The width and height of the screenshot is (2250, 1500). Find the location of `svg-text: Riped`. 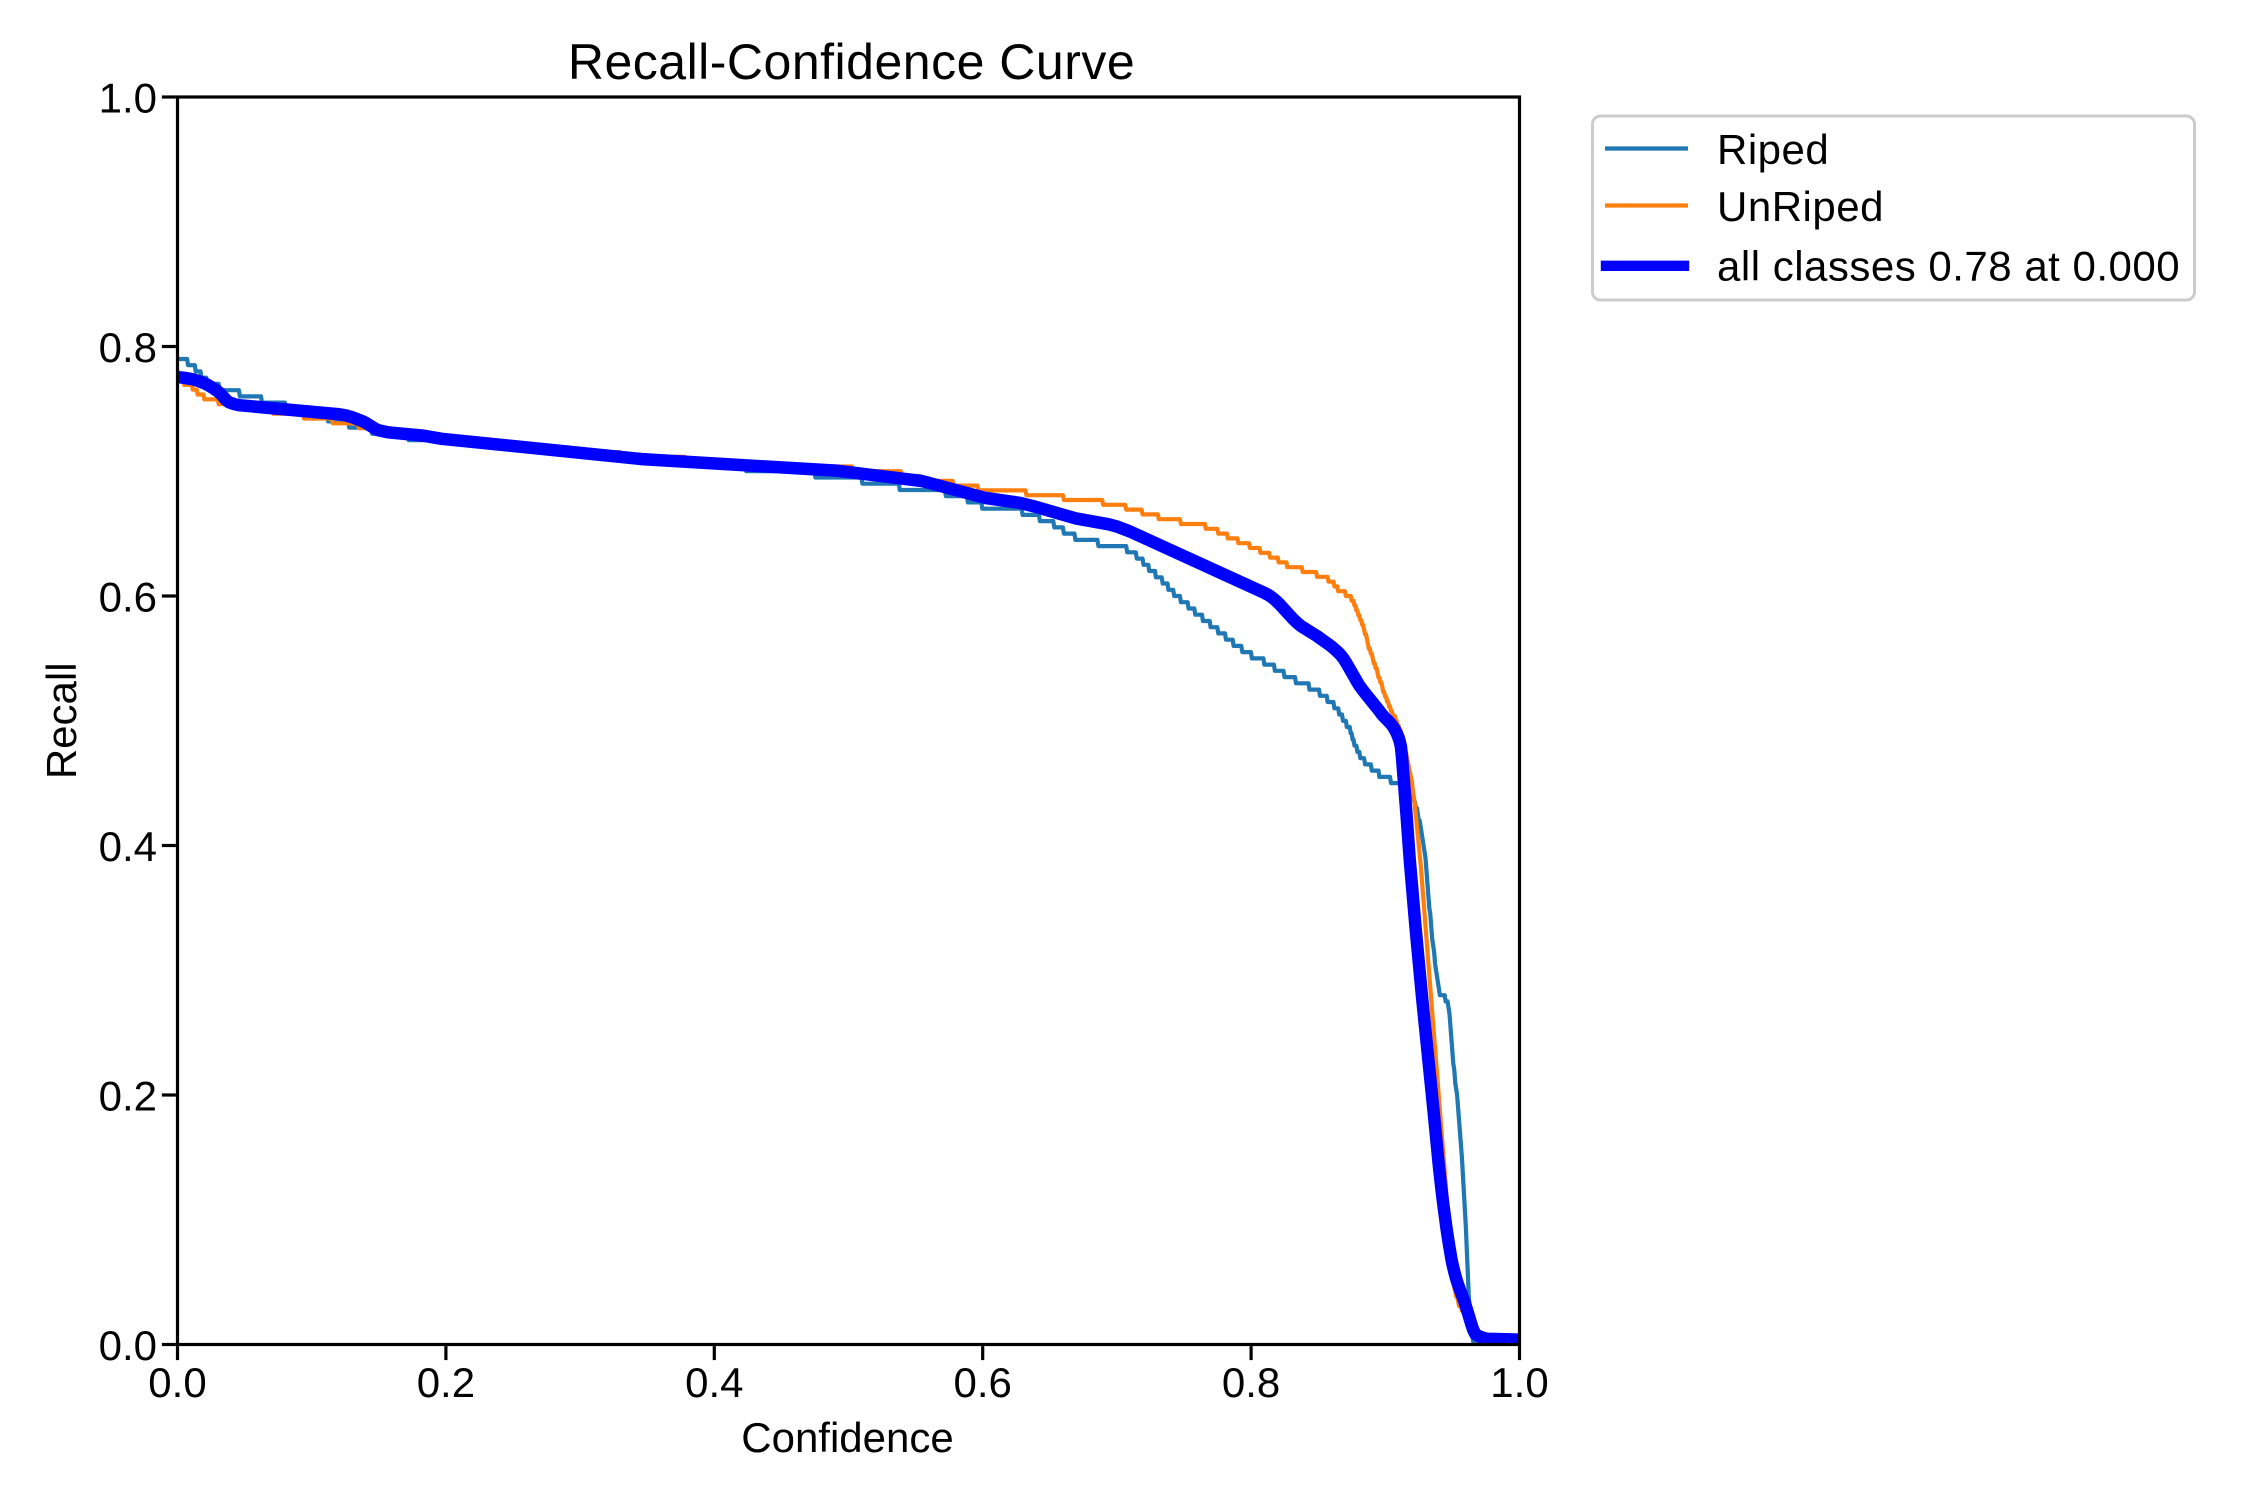

svg-text: Riped is located at coordinates (1773, 149).